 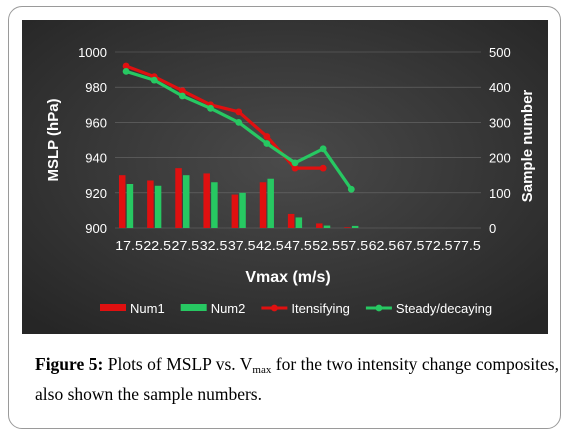 What do you see at coordinates (242, 245) in the screenshot?
I see `x-tick-label: 37.5` at bounding box center [242, 245].